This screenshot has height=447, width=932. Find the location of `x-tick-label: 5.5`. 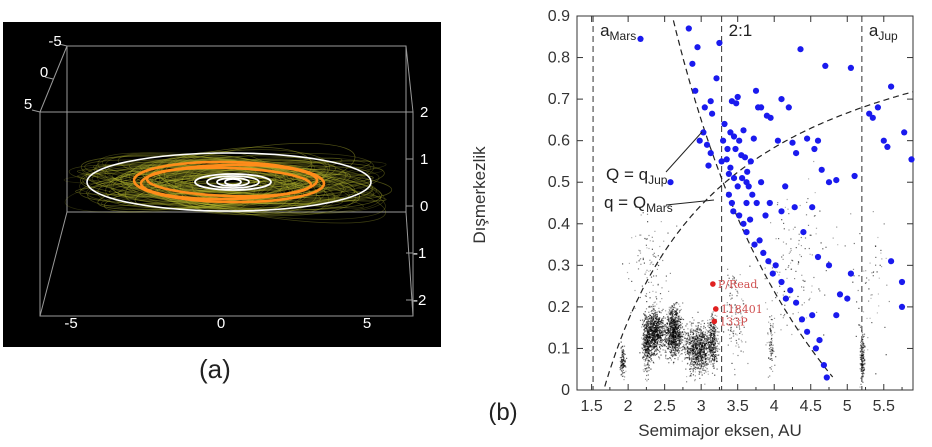

x-tick-label: 5.5 is located at coordinates (884, 406).